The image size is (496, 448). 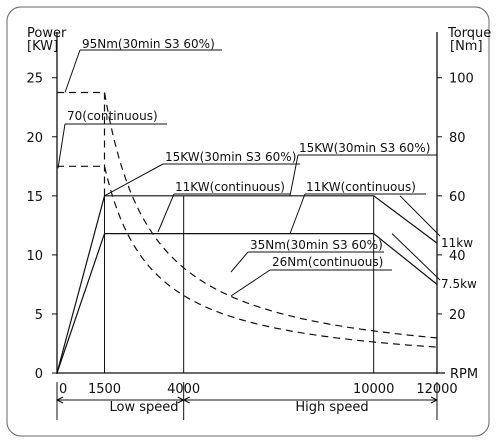 I want to click on leader-torque-max, so click(x=72, y=71).